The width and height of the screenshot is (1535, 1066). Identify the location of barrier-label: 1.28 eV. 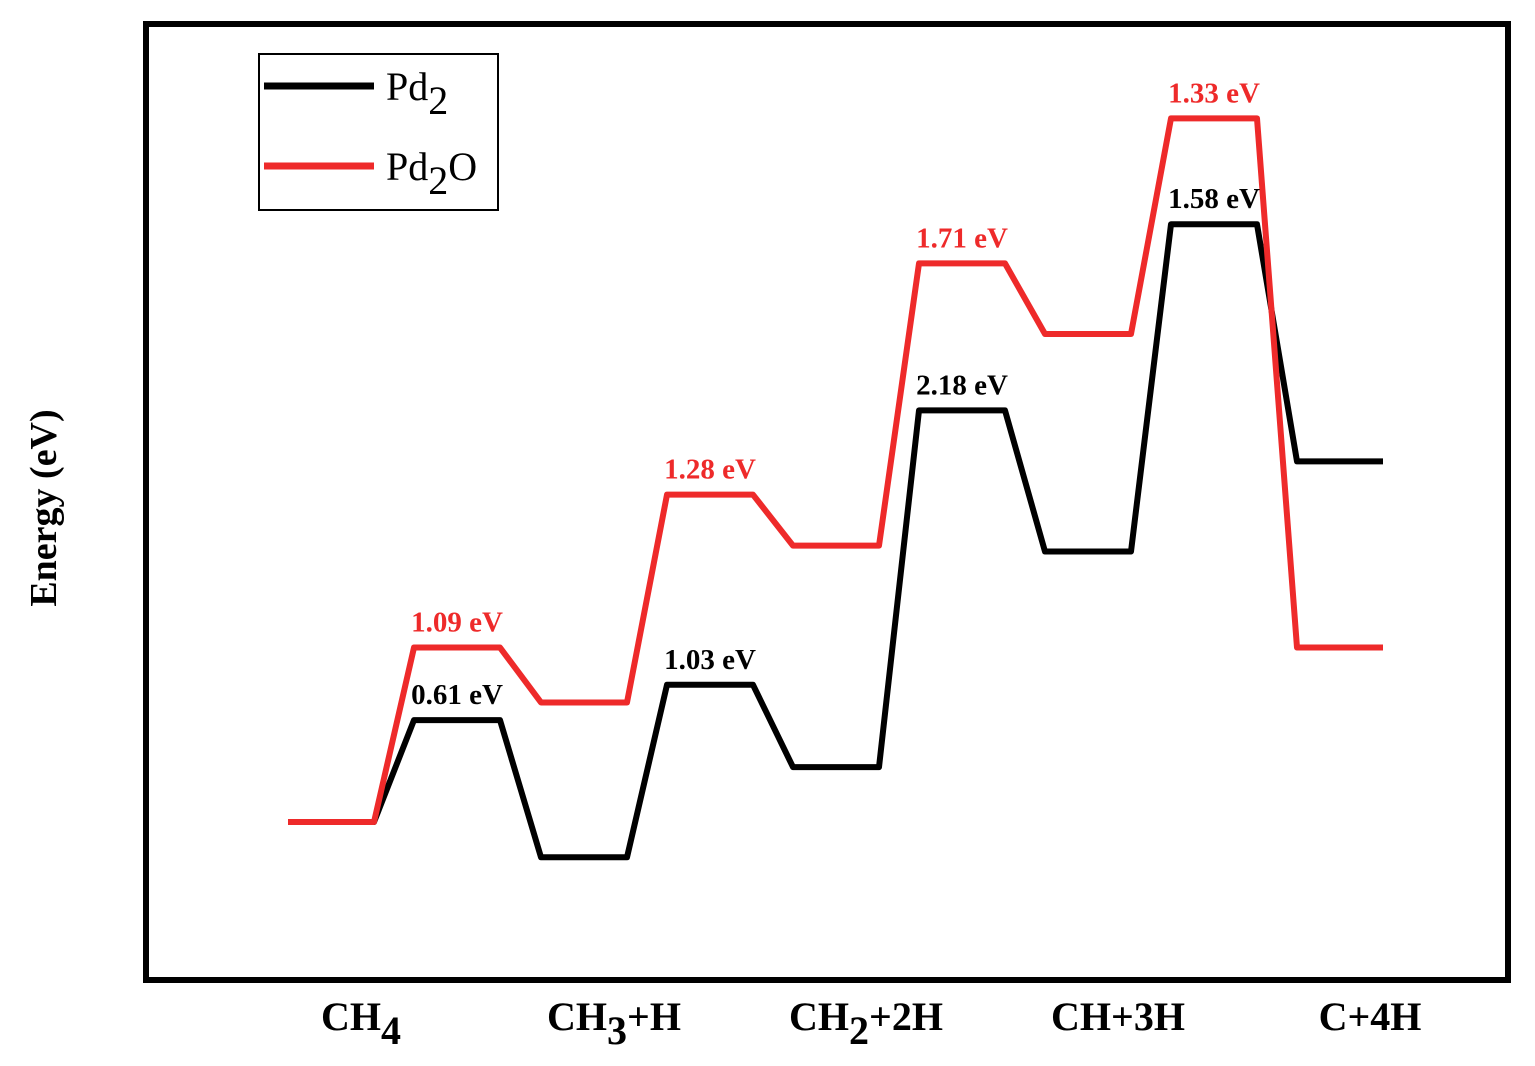
(710, 470).